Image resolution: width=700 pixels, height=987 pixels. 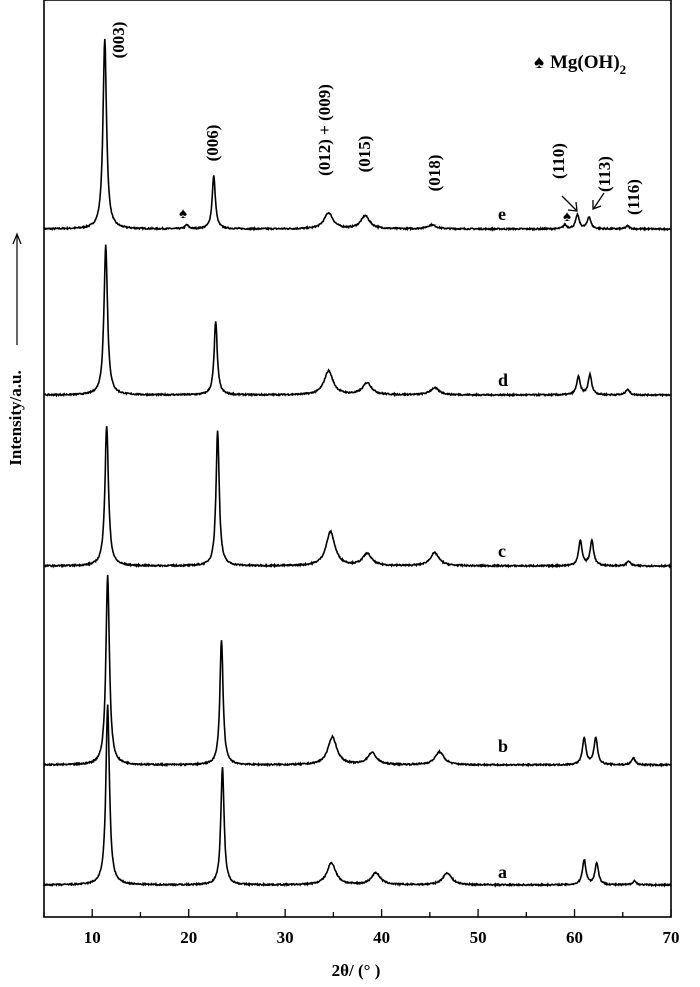 What do you see at coordinates (324, 130) in the screenshot?
I see `peak-label-012-009: (012) + (009)` at bounding box center [324, 130].